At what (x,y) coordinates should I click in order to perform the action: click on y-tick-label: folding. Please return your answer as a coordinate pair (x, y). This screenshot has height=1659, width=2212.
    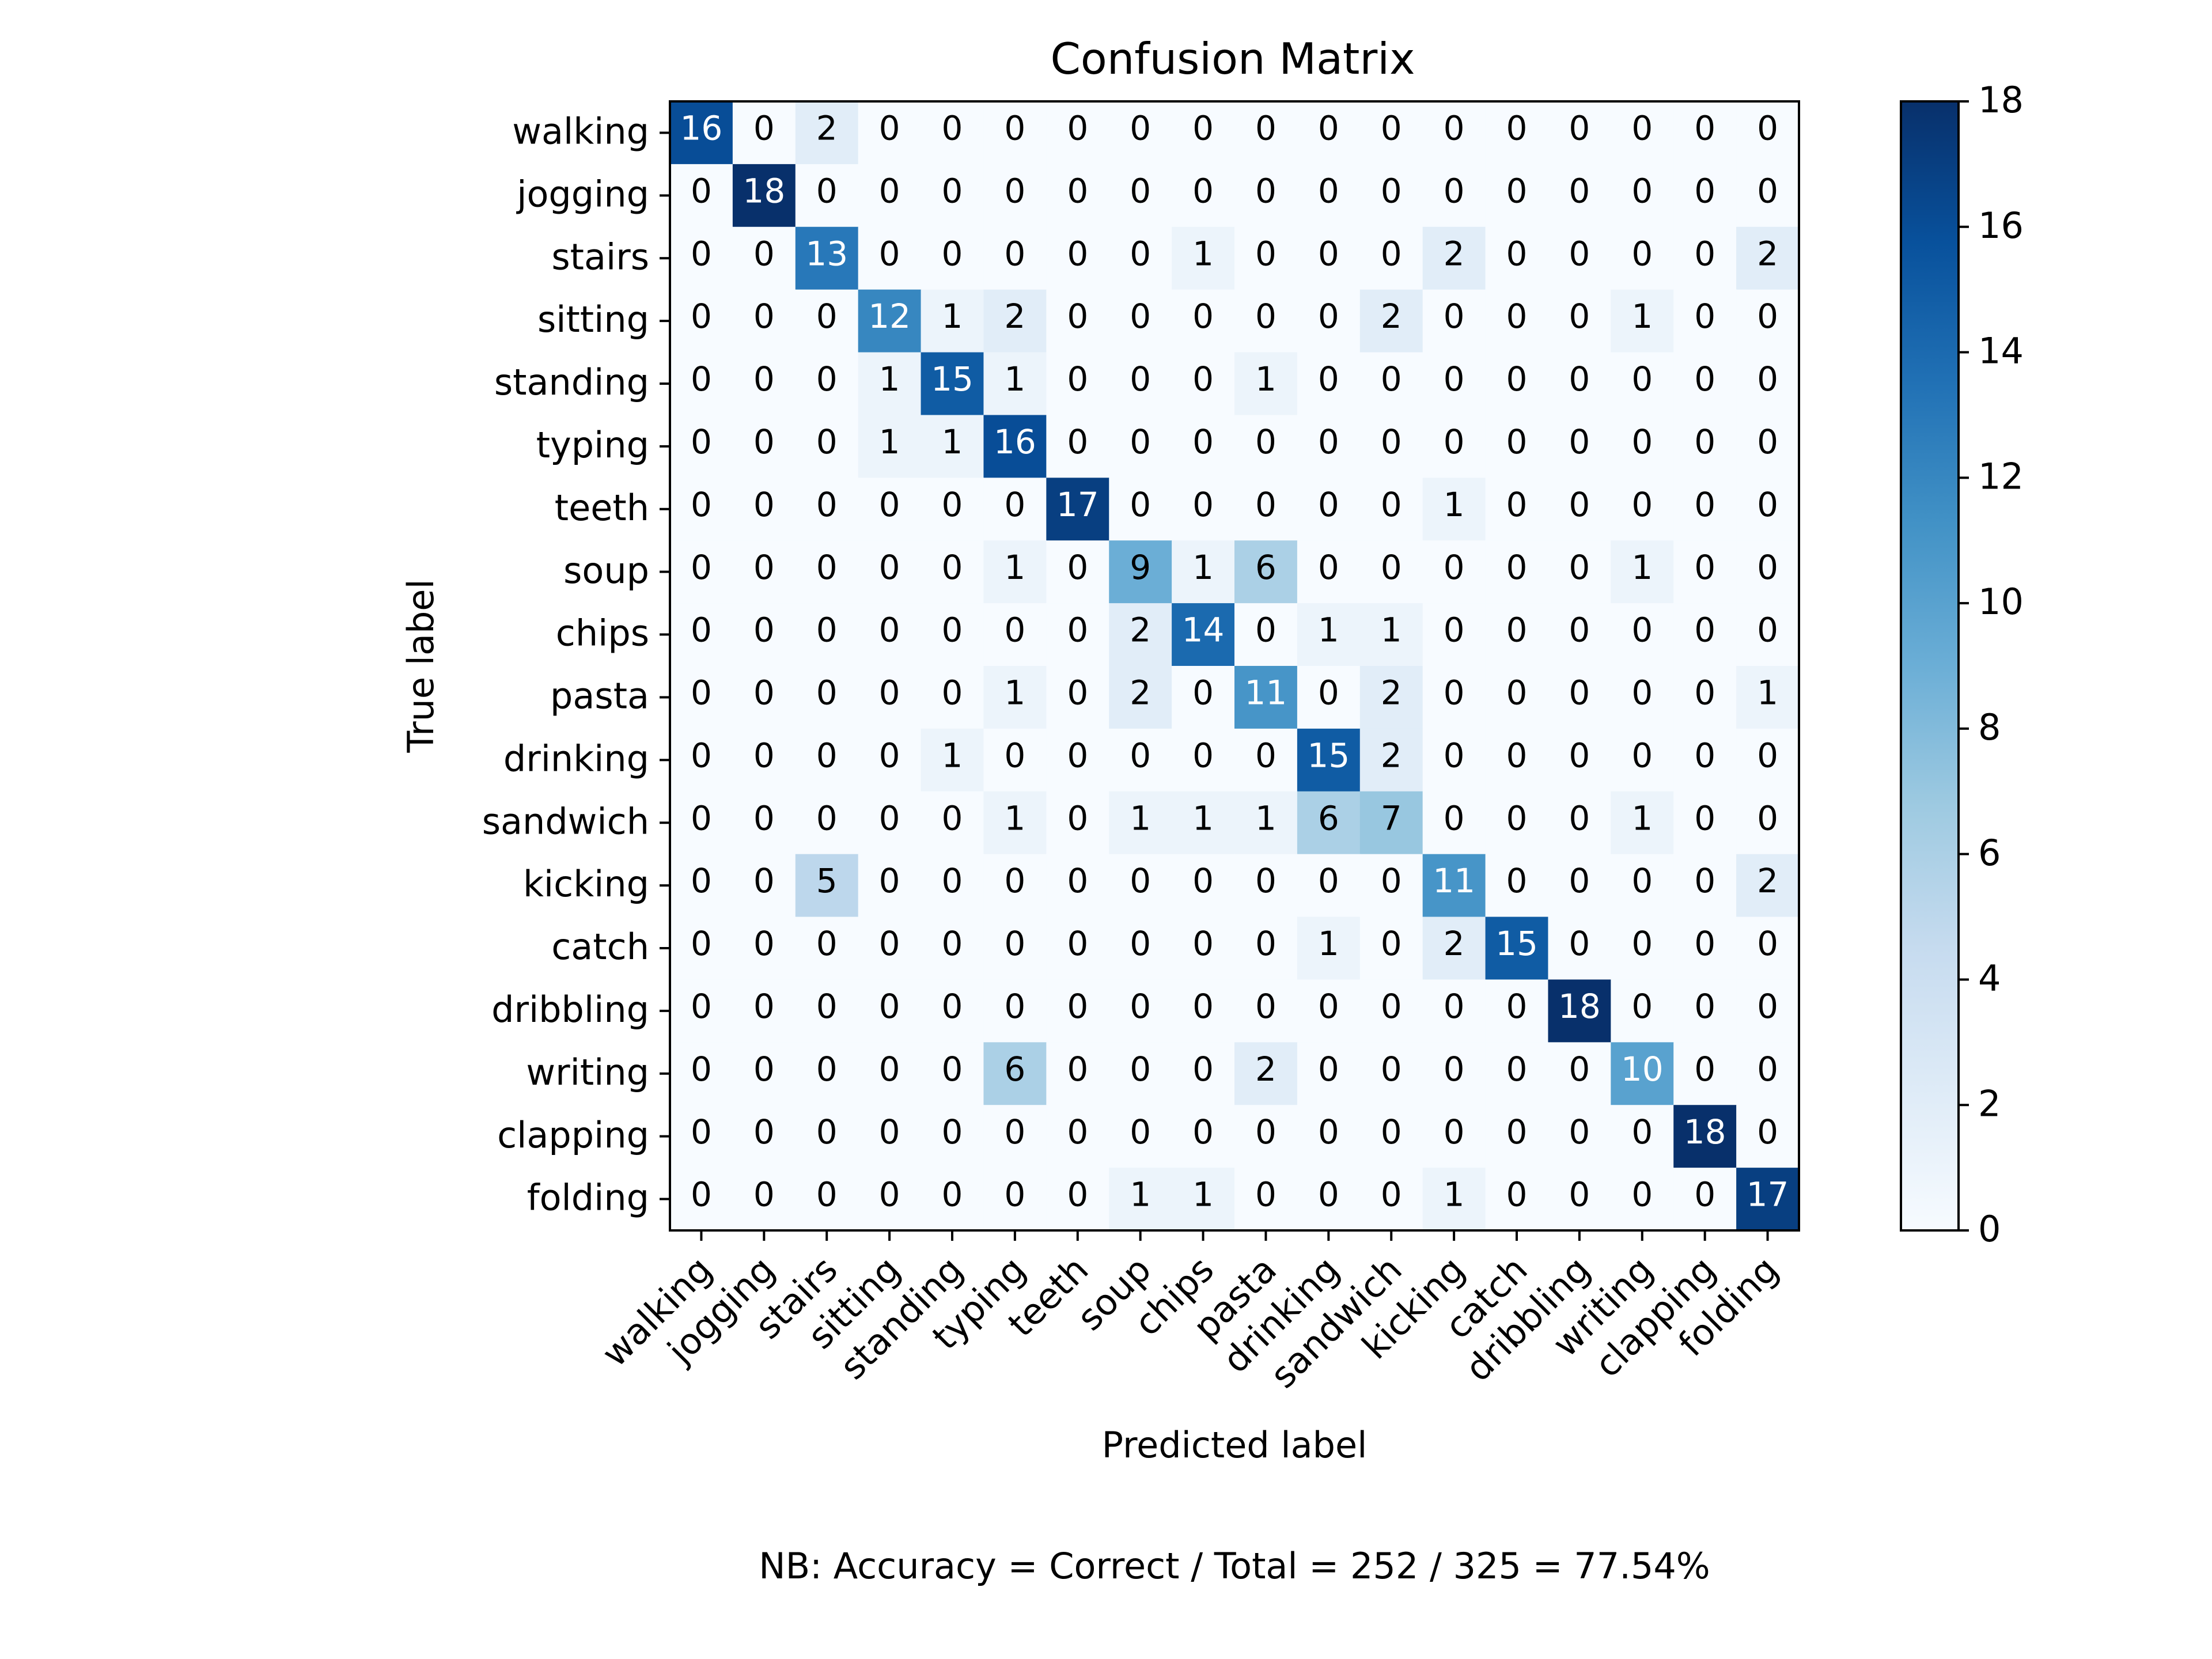
    Looking at the image, I should click on (588, 1198).